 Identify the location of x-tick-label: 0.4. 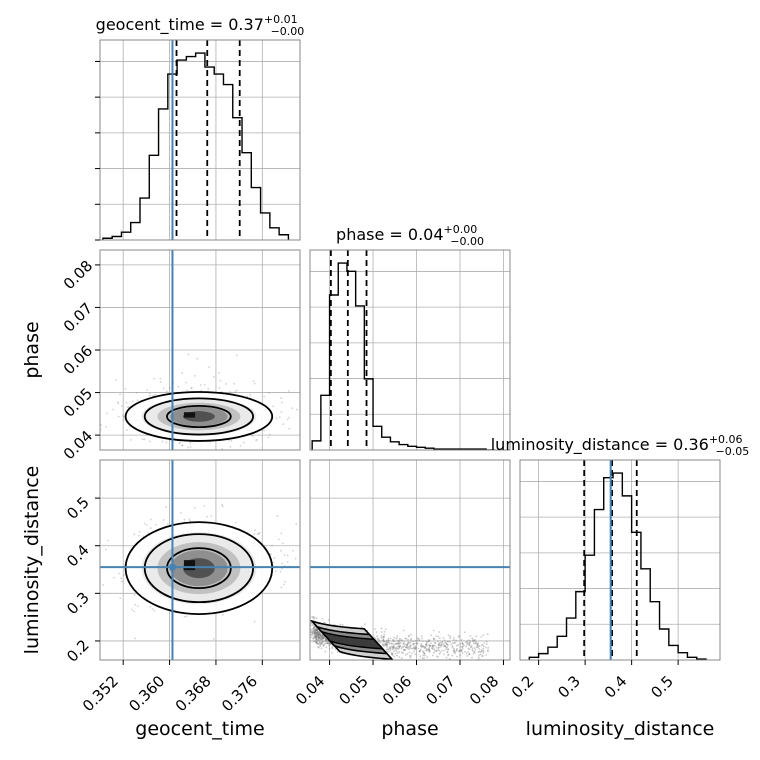
(616, 687).